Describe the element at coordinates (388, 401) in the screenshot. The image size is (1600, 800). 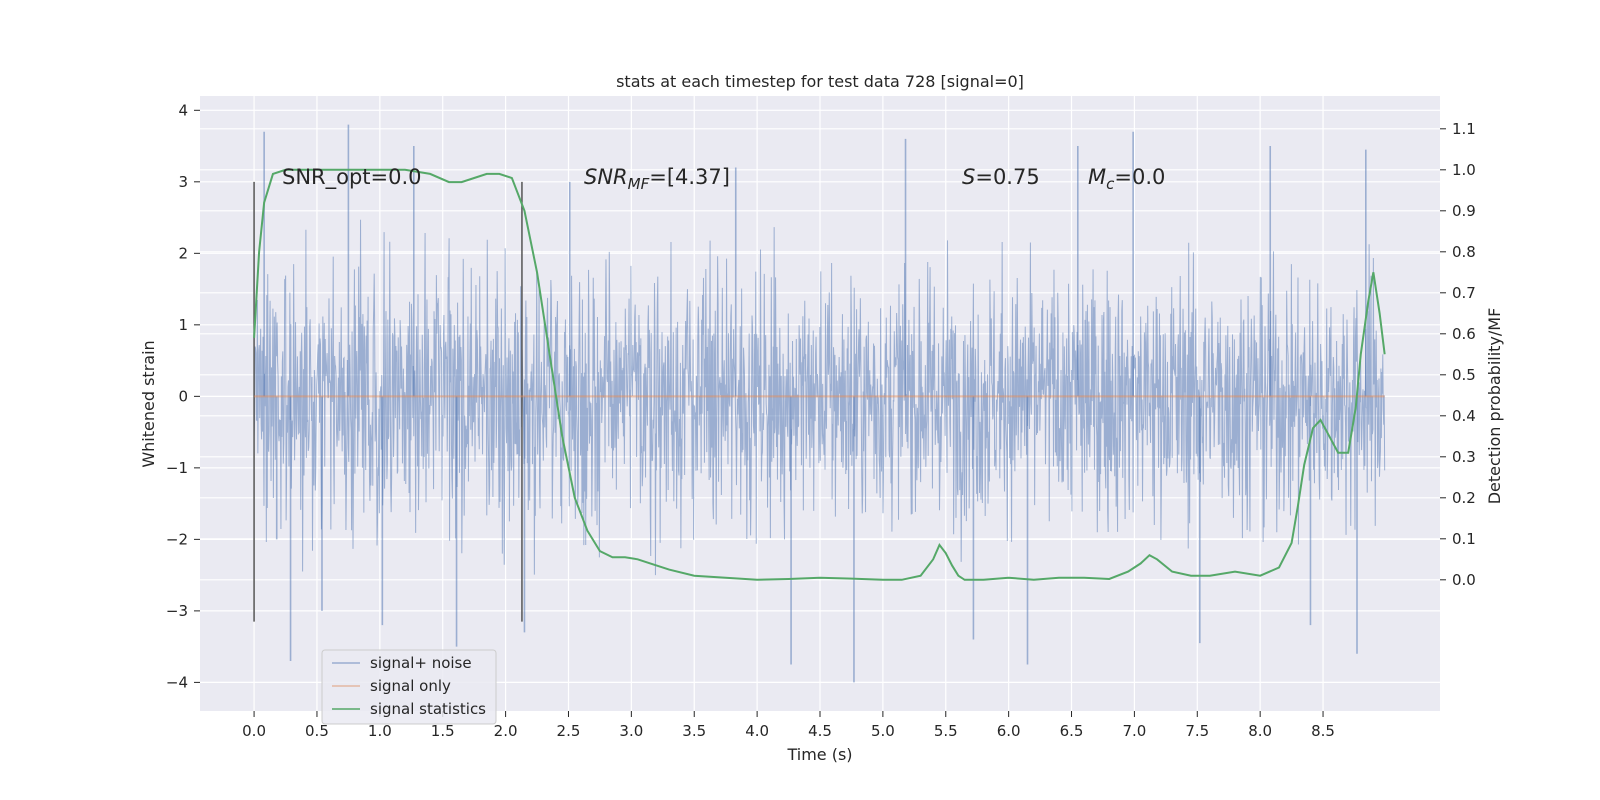
I see `vertical-markers` at that location.